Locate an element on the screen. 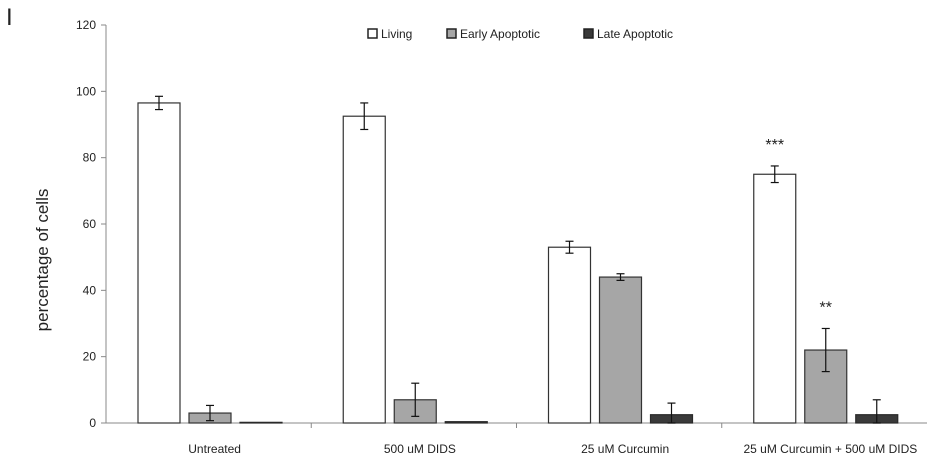  category-label: 500 uM DIDS is located at coordinates (420, 449).